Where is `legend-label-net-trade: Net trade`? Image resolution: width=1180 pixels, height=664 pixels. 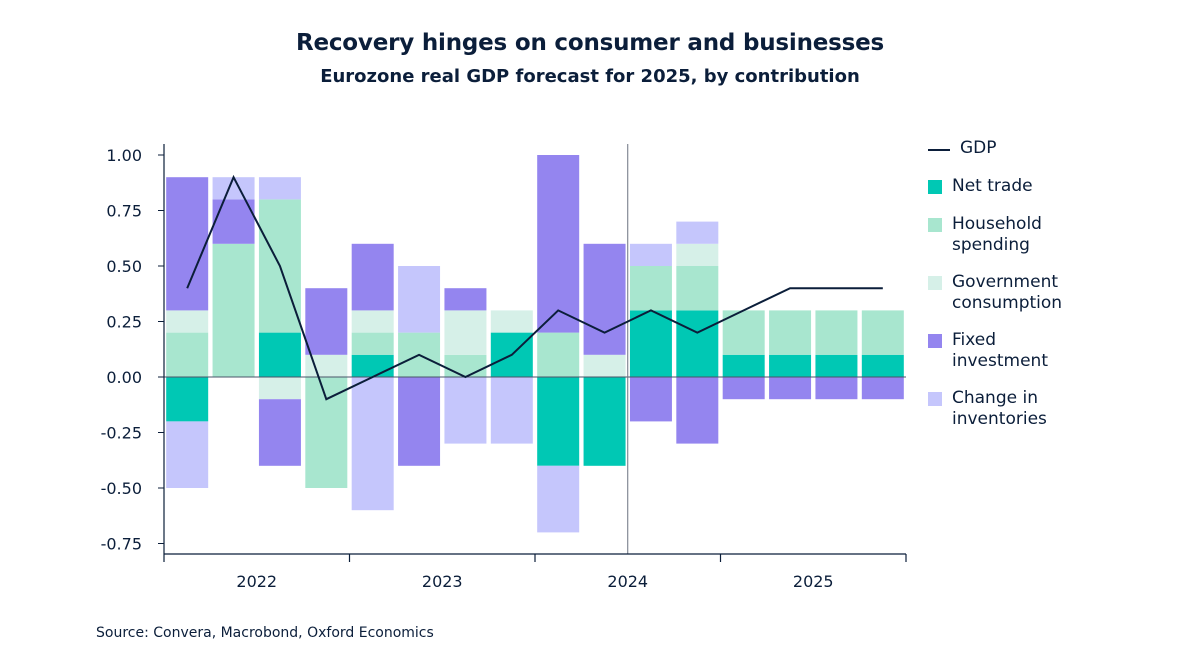
legend-label-net-trade: Net trade is located at coordinates (992, 186).